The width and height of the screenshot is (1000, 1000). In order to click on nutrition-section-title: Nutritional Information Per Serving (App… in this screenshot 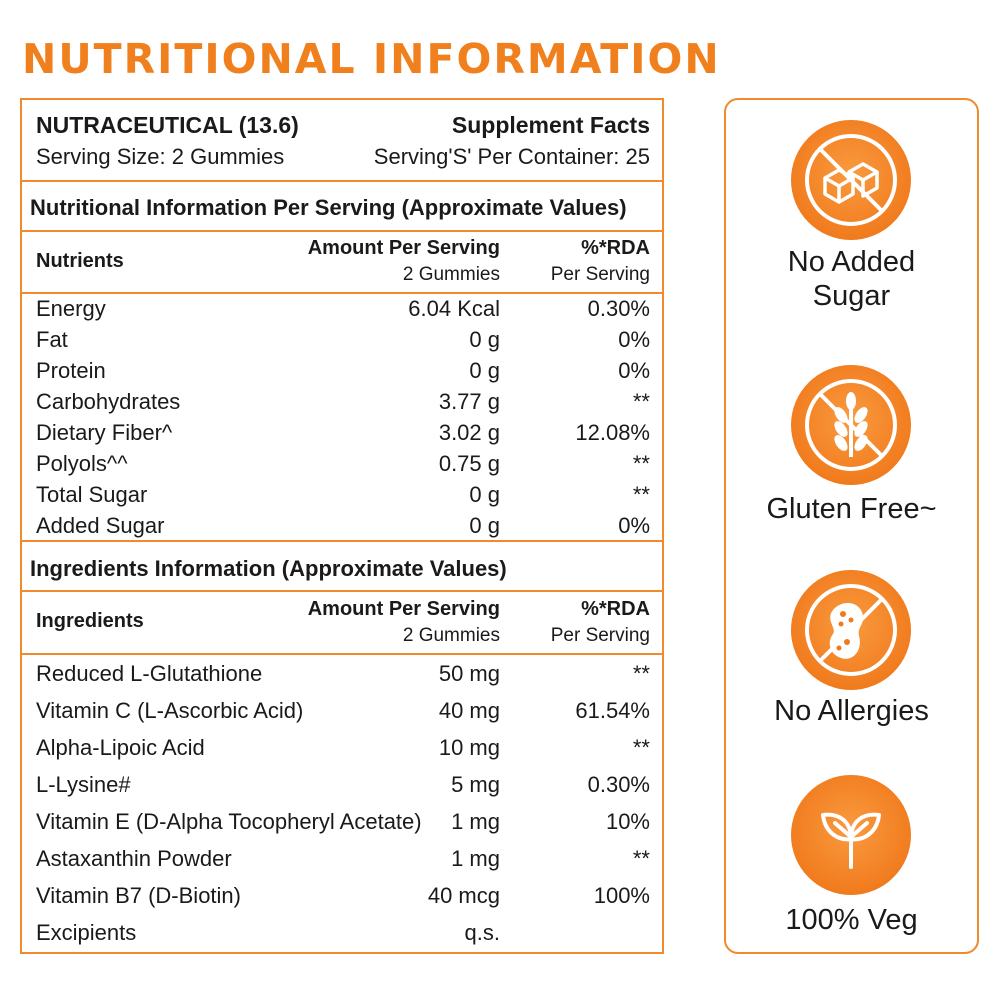, I will do `click(328, 207)`.